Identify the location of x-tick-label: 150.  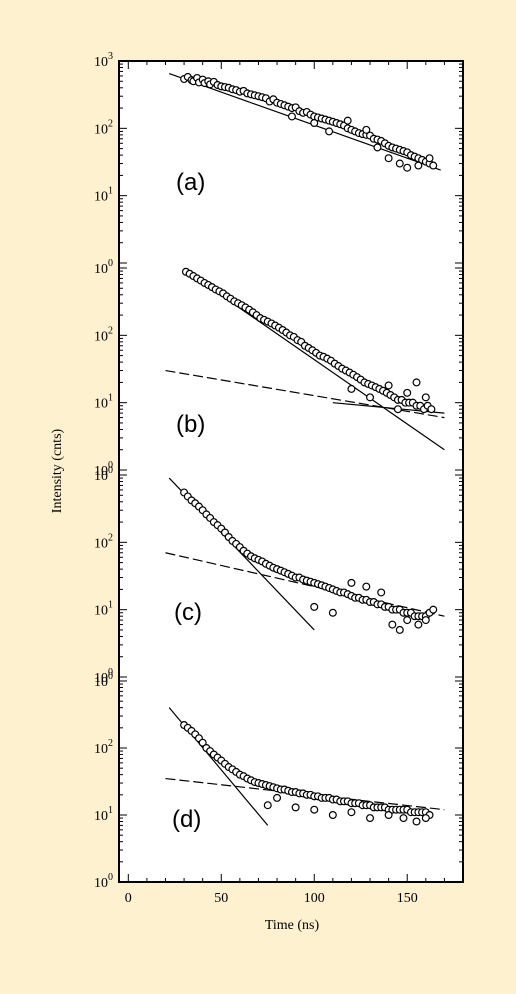
(407, 898).